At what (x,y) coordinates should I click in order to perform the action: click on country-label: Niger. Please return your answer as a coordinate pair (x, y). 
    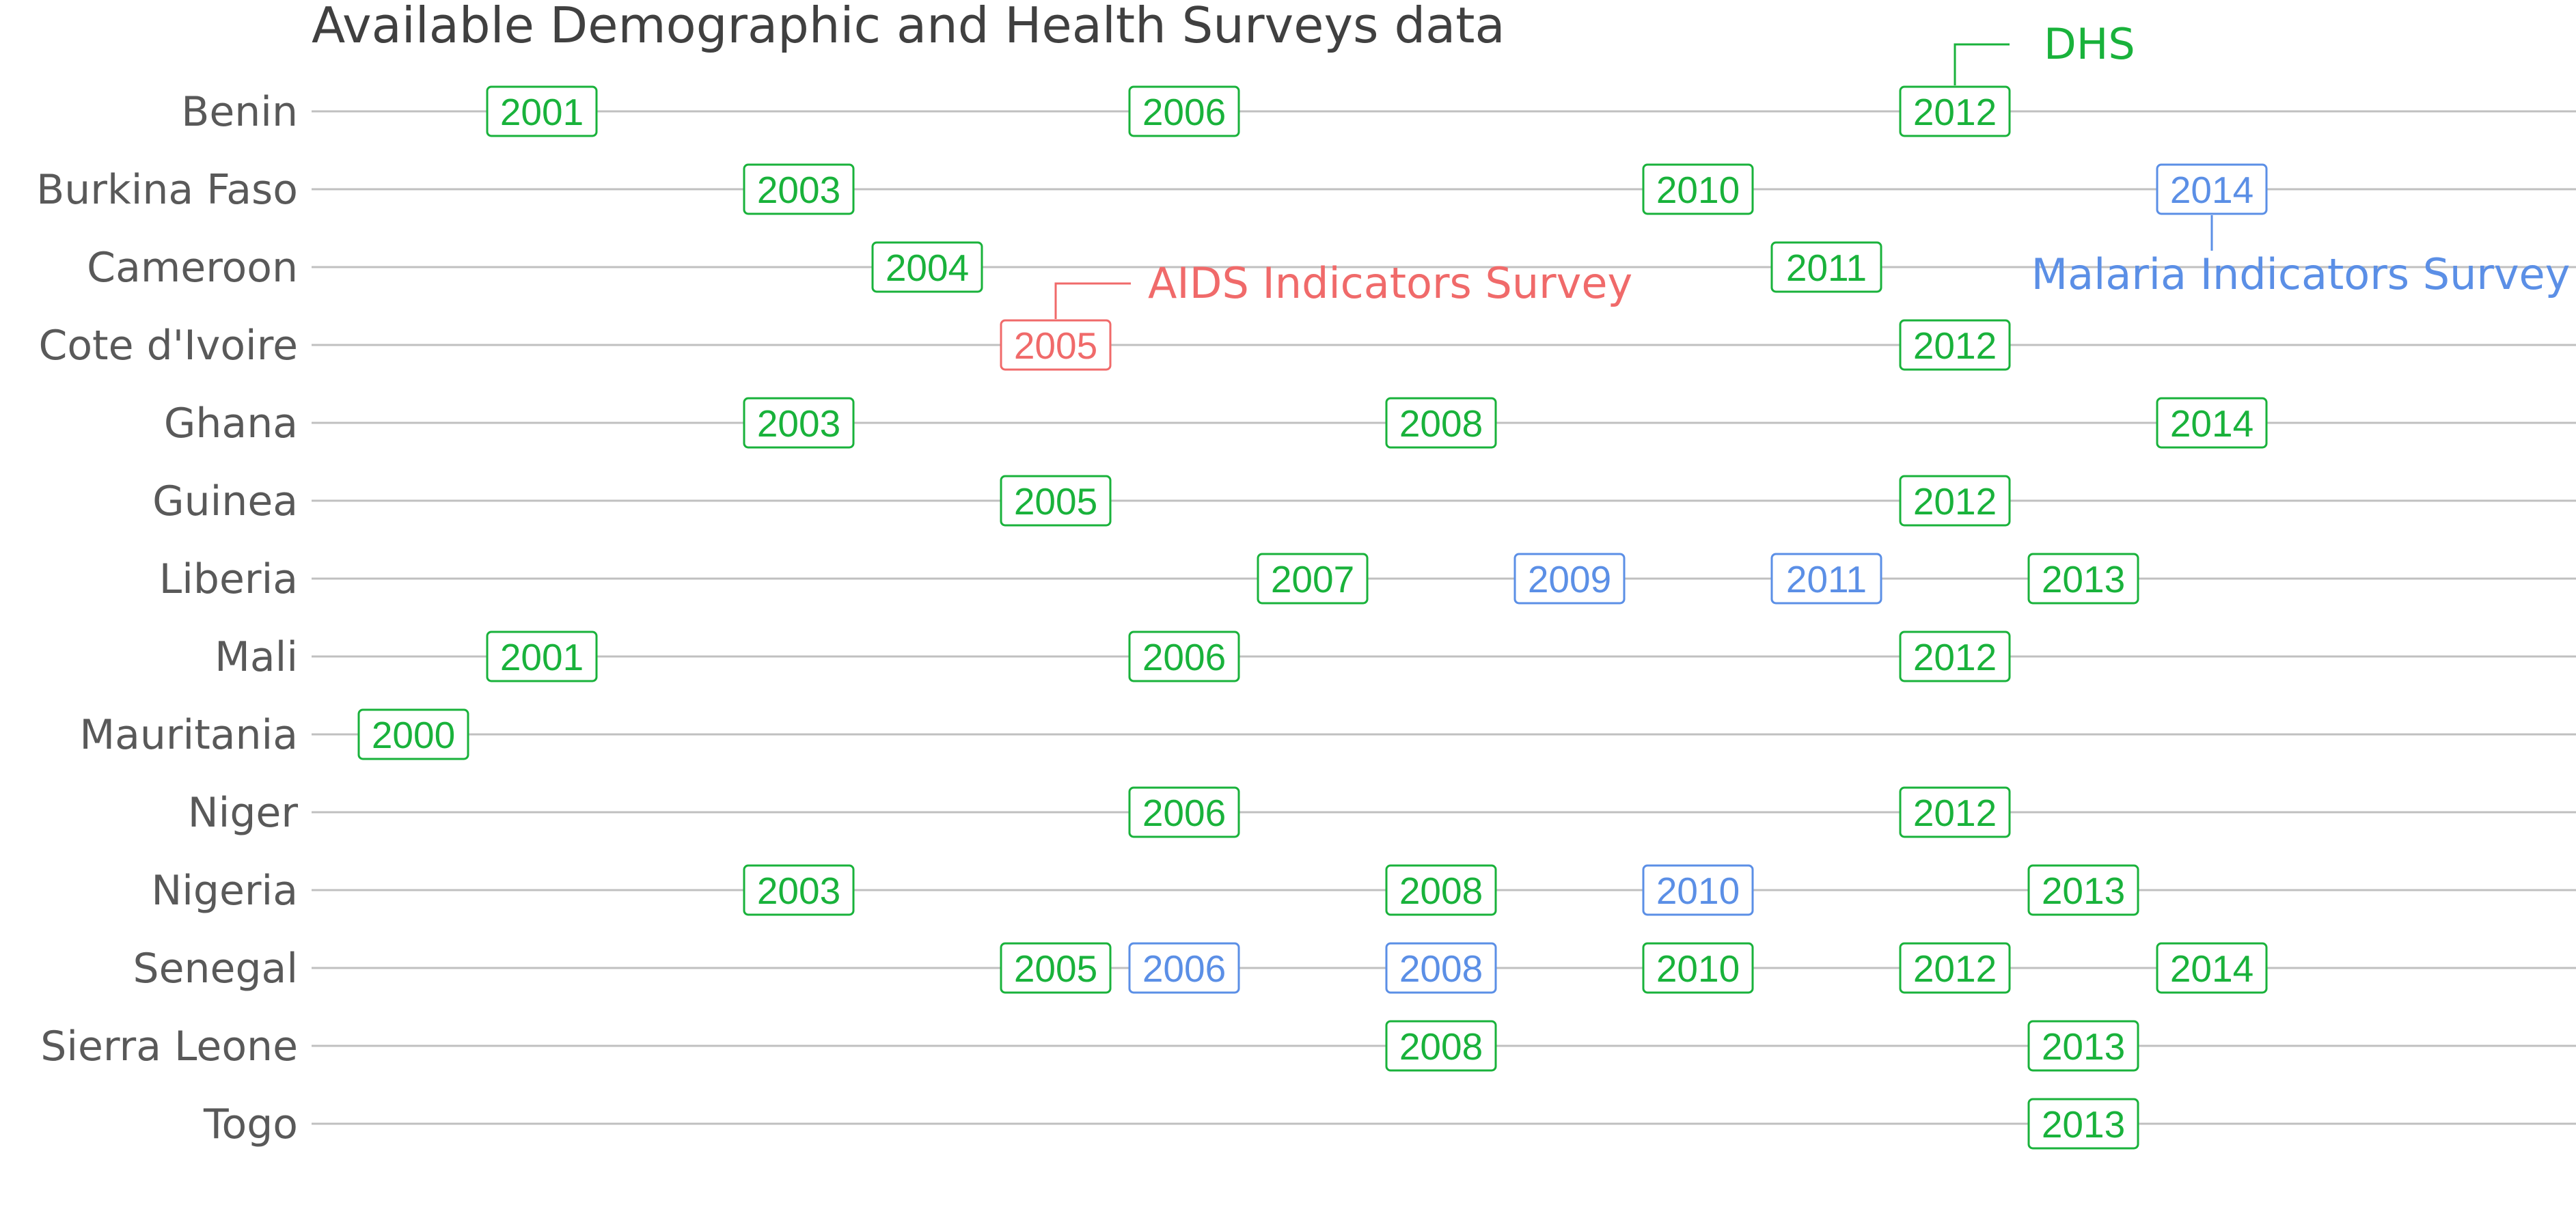
    Looking at the image, I should click on (243, 813).